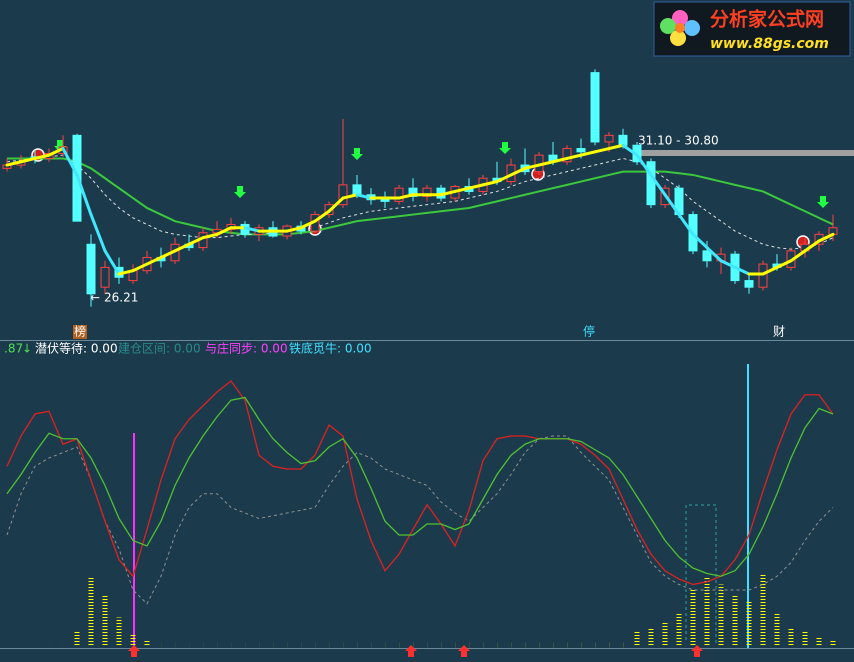  What do you see at coordinates (745, 153) in the screenshot?
I see `price-band` at bounding box center [745, 153].